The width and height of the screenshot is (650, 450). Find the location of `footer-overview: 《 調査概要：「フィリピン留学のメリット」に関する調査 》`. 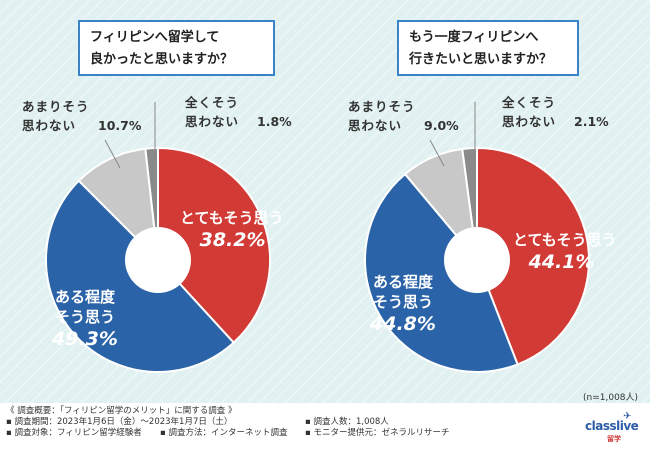

footer-overview: 《 調査概要：「フィリピン留学のメリット」に関する調査 》 is located at coordinates (121, 411).